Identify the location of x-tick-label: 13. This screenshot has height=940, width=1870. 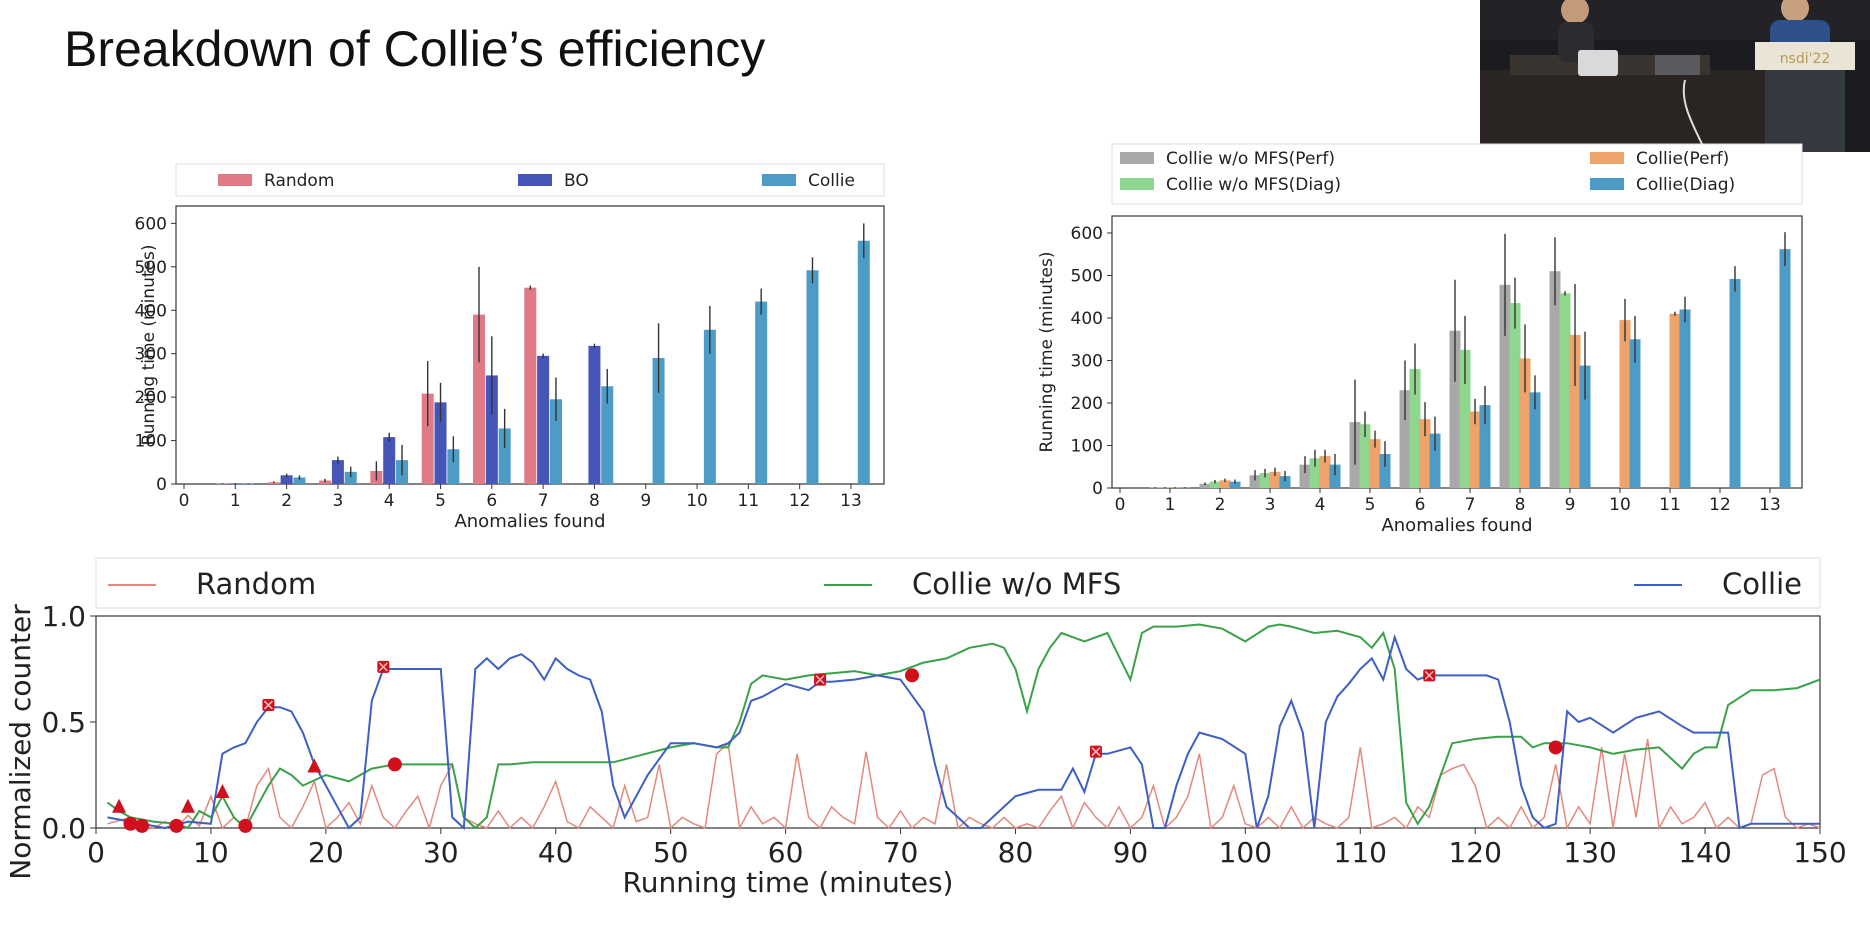
(1770, 505).